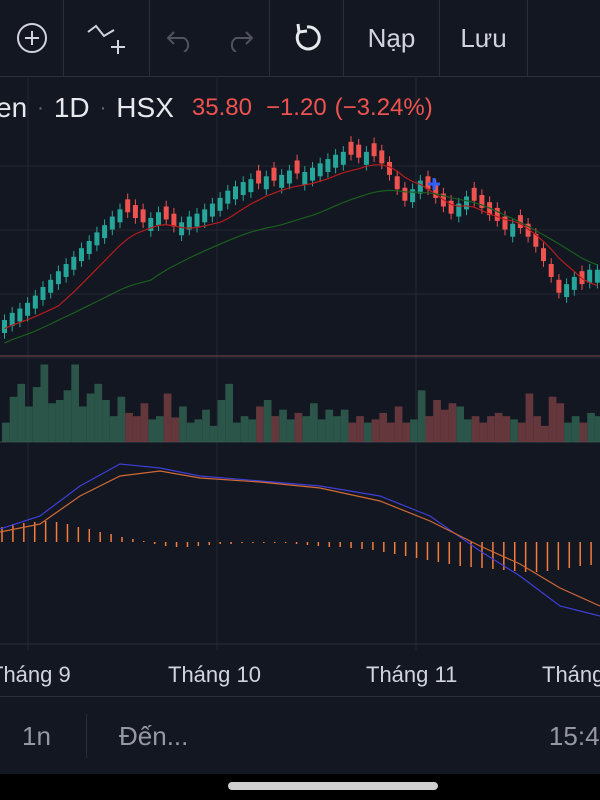  I want to click on interval-label: 1D, so click(71, 107).